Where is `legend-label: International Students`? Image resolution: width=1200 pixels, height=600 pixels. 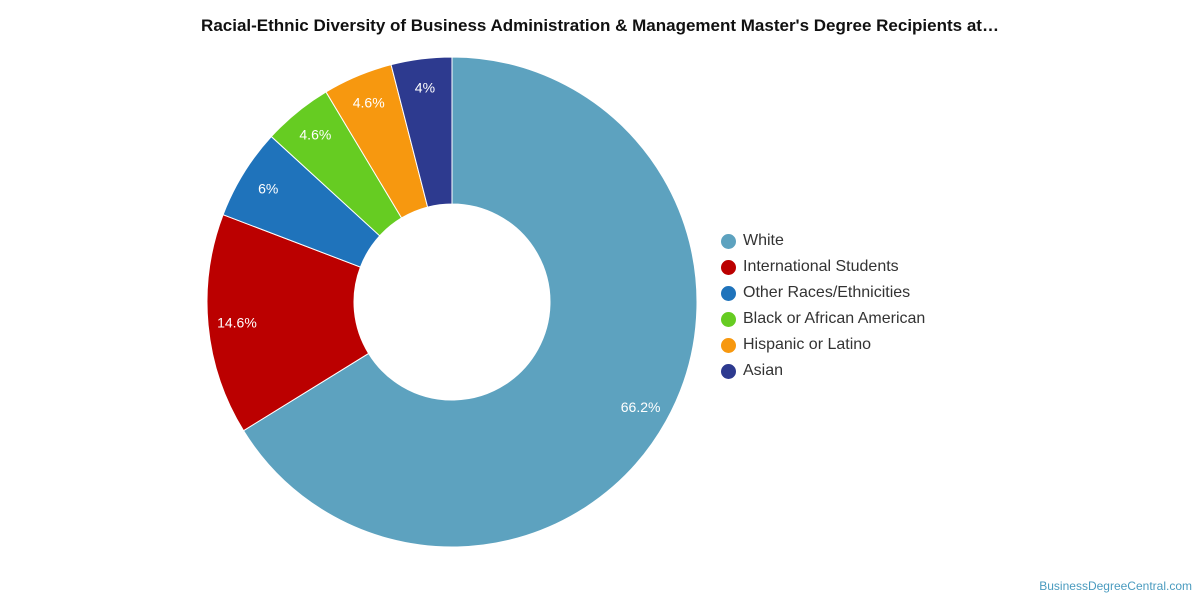 legend-label: International Students is located at coordinates (821, 266).